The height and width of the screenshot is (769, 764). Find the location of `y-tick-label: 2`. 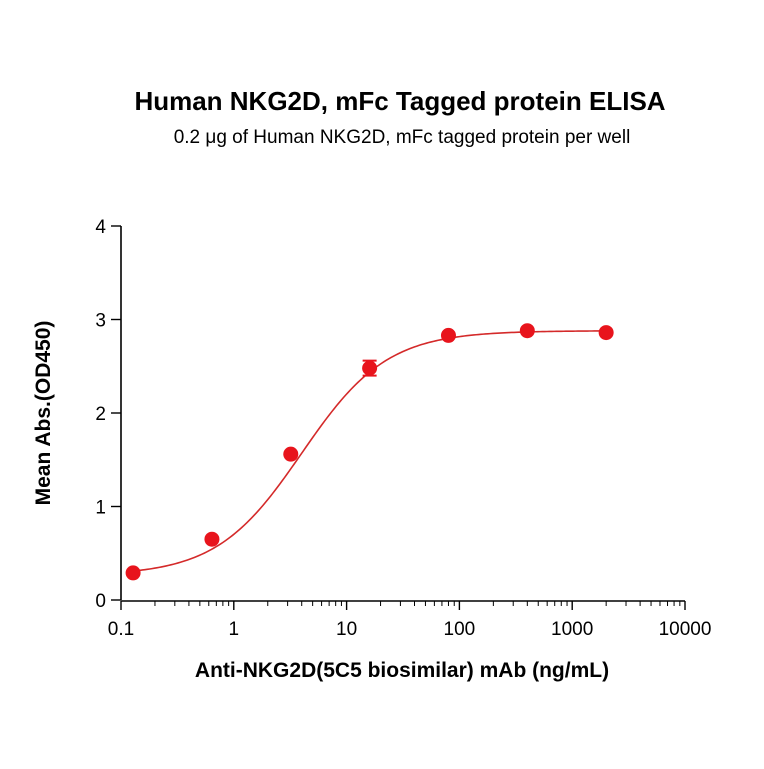

y-tick-label: 2 is located at coordinates (100, 414).